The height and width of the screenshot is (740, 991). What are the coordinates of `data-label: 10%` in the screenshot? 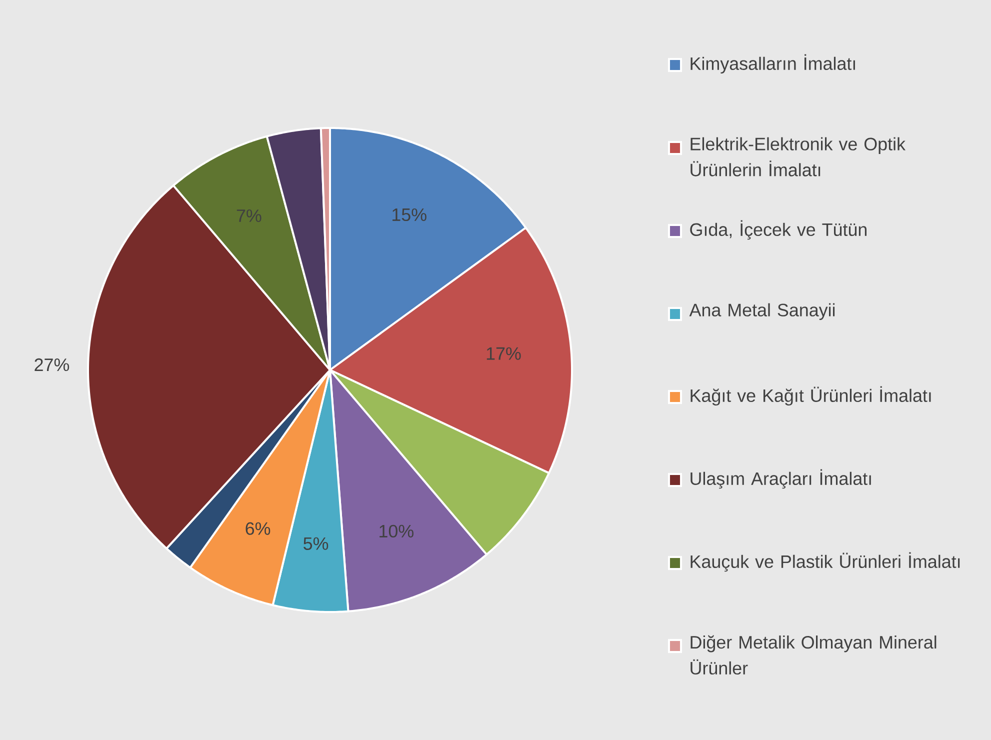 It's located at (397, 531).